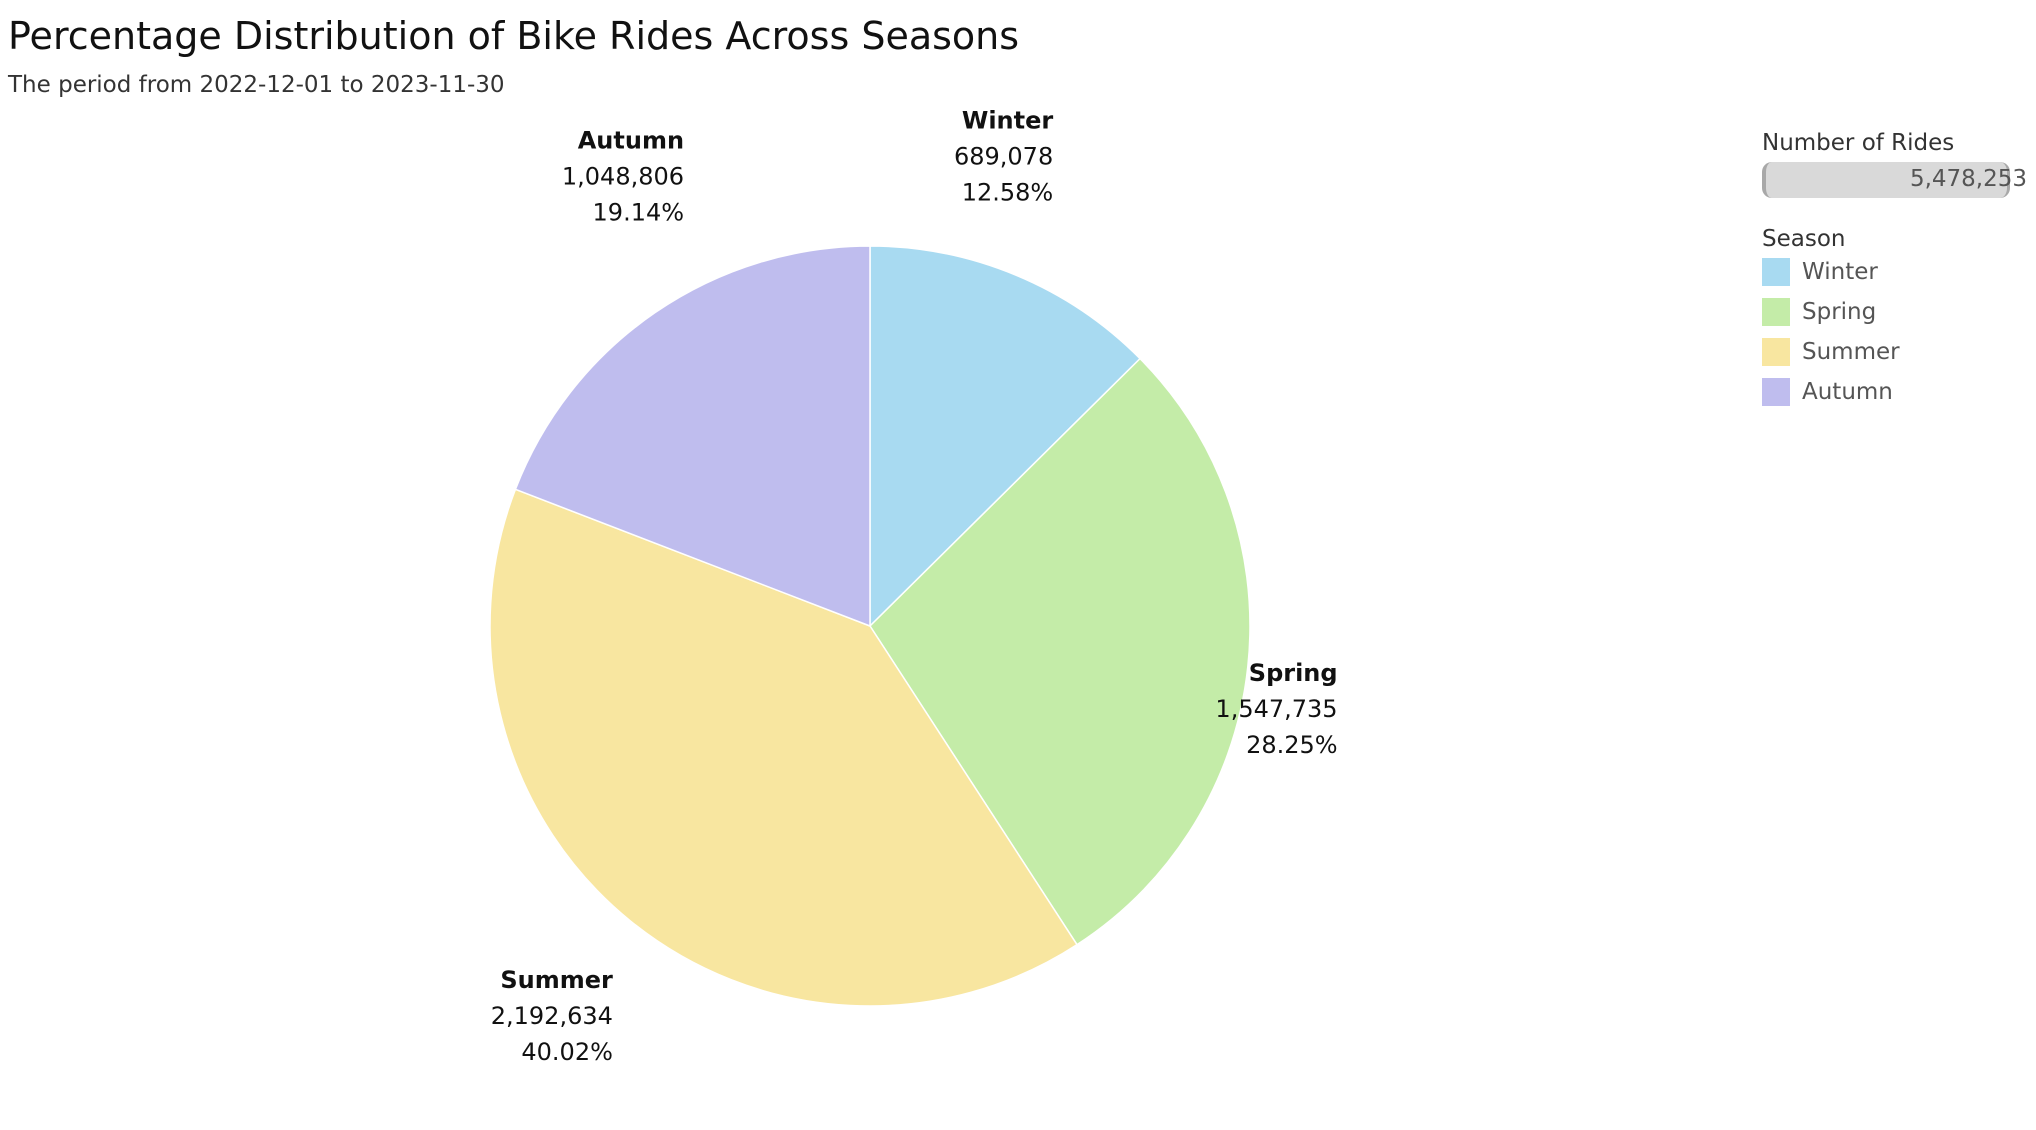 This screenshot has height=1130, width=2036. I want to click on slice-label-name-summer: Summer, so click(556, 980).